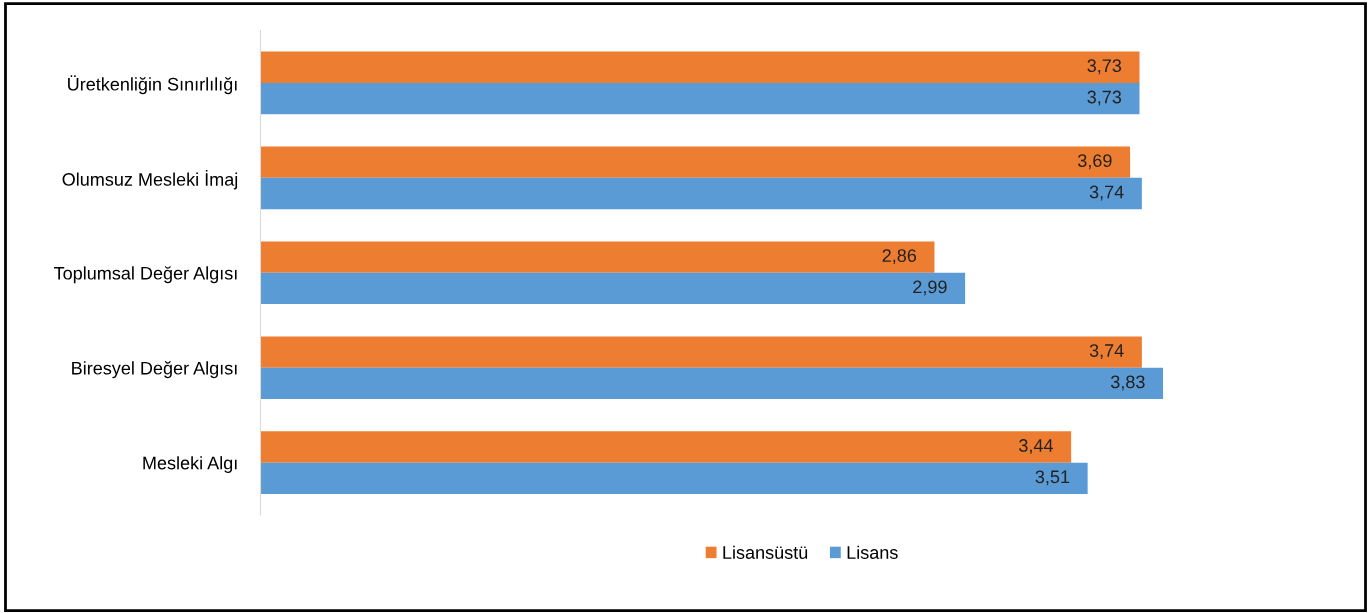 This screenshot has width=1371, height=613. What do you see at coordinates (150, 180) in the screenshot?
I see `y-tick-label: Olumsuz Mesleki İmaj` at bounding box center [150, 180].